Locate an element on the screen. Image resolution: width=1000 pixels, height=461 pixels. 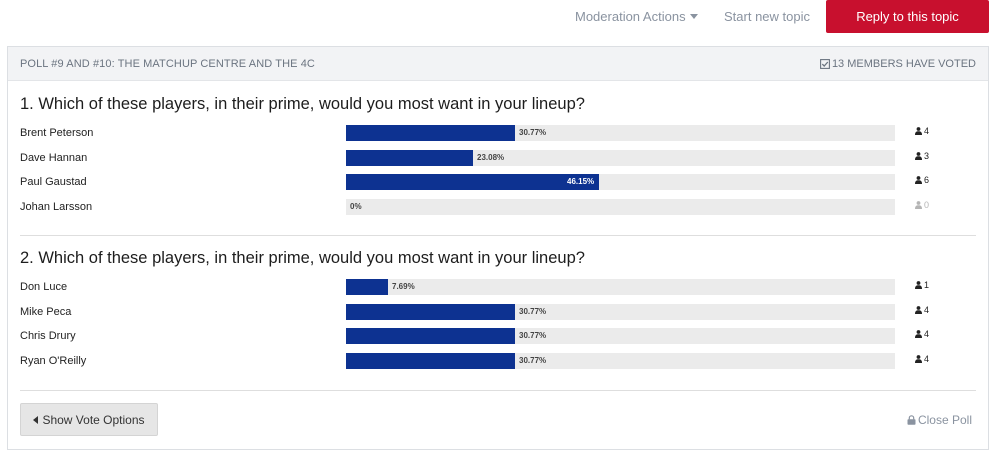
caret-down-icon is located at coordinates (693, 16).